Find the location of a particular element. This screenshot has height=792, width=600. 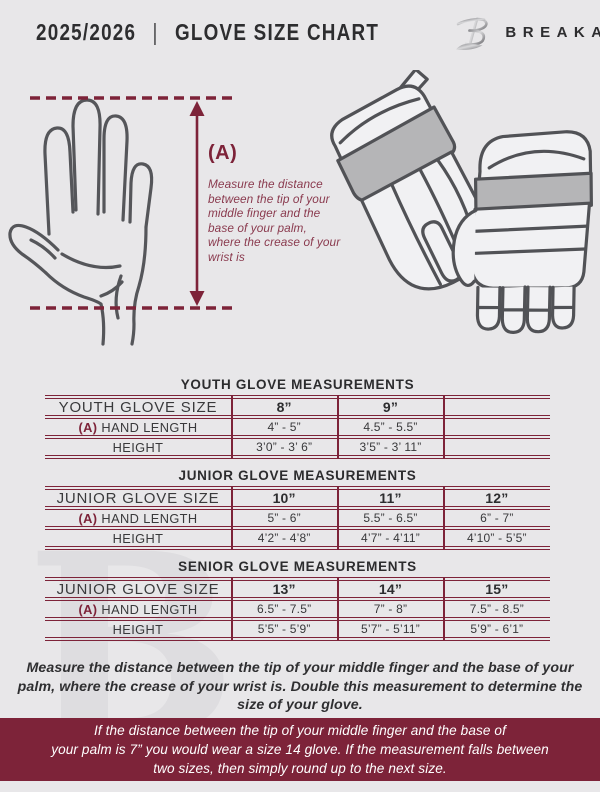

chart-title: GLOVE SIZE CHART is located at coordinates (277, 31).